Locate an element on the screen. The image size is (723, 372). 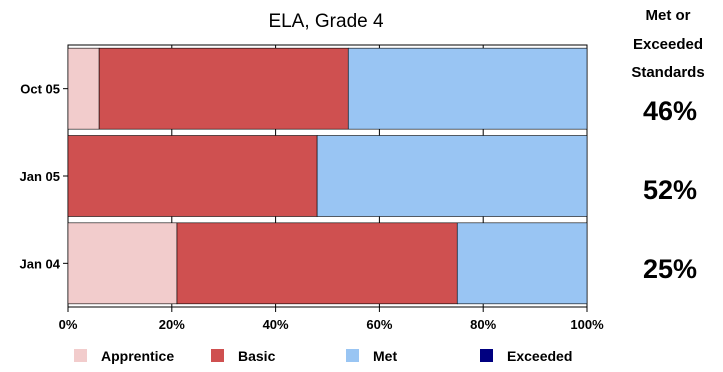
category-labels: Oct 05 Jan 05 Jan 04 is located at coordinates (40, 177).